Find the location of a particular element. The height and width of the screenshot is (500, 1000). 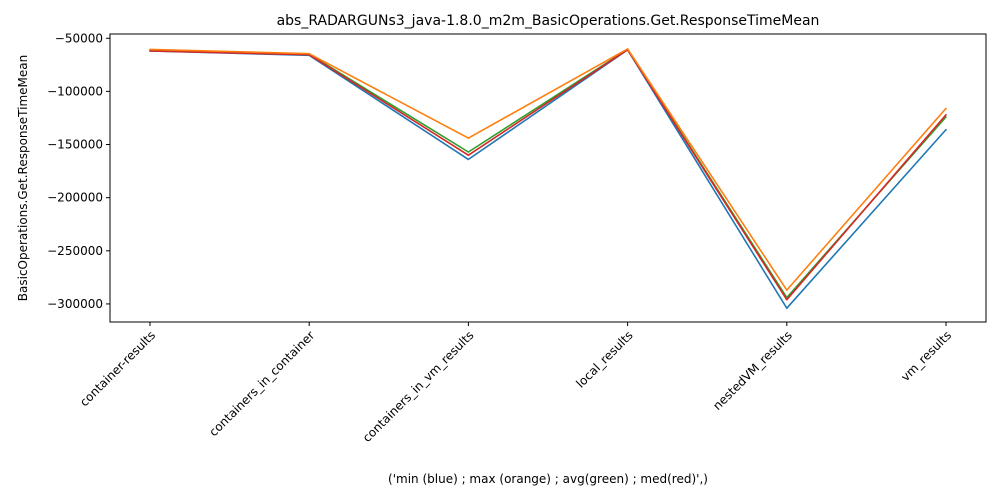

y-tick-label: −200000 is located at coordinates (75, 198).